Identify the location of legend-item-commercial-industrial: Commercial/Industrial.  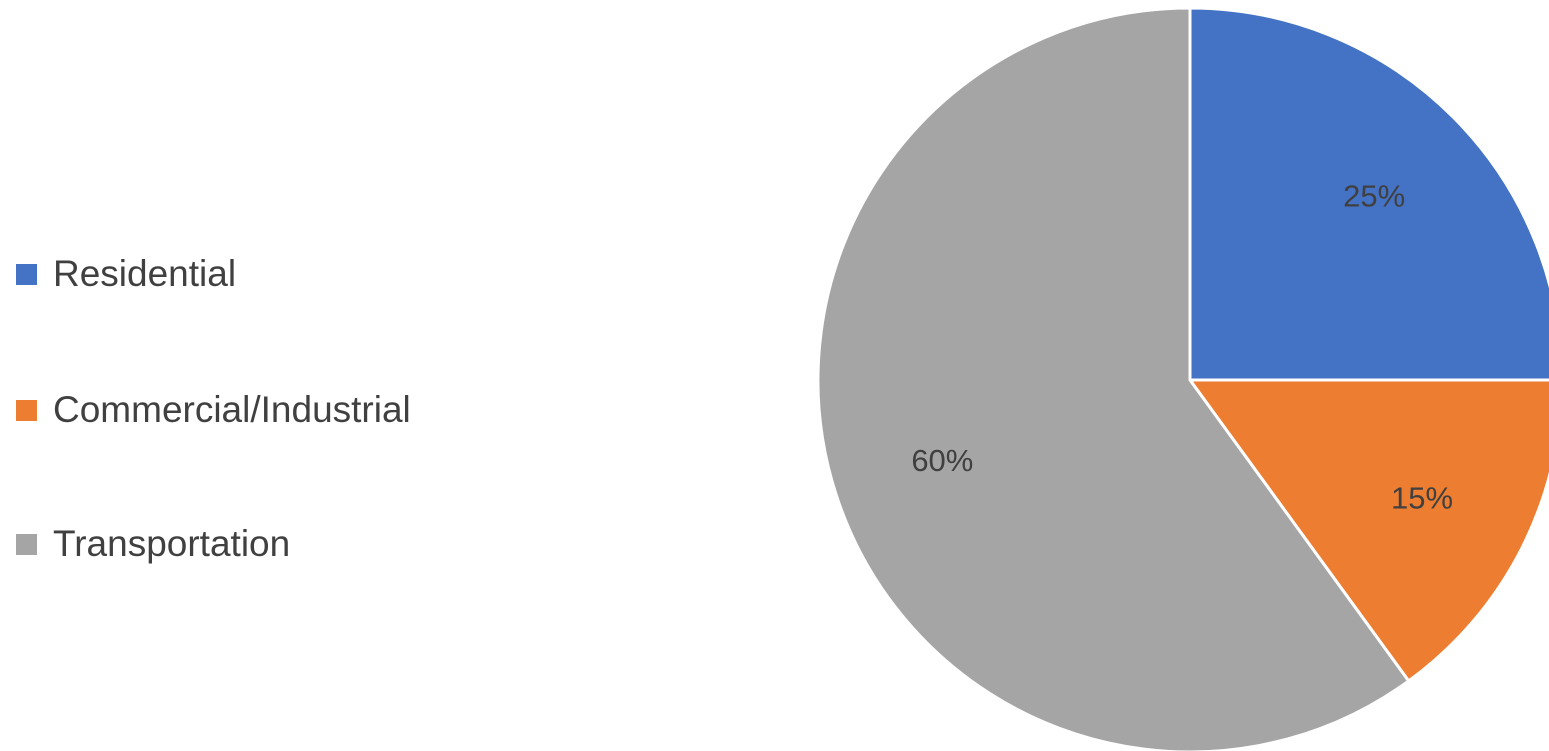
(213, 409).